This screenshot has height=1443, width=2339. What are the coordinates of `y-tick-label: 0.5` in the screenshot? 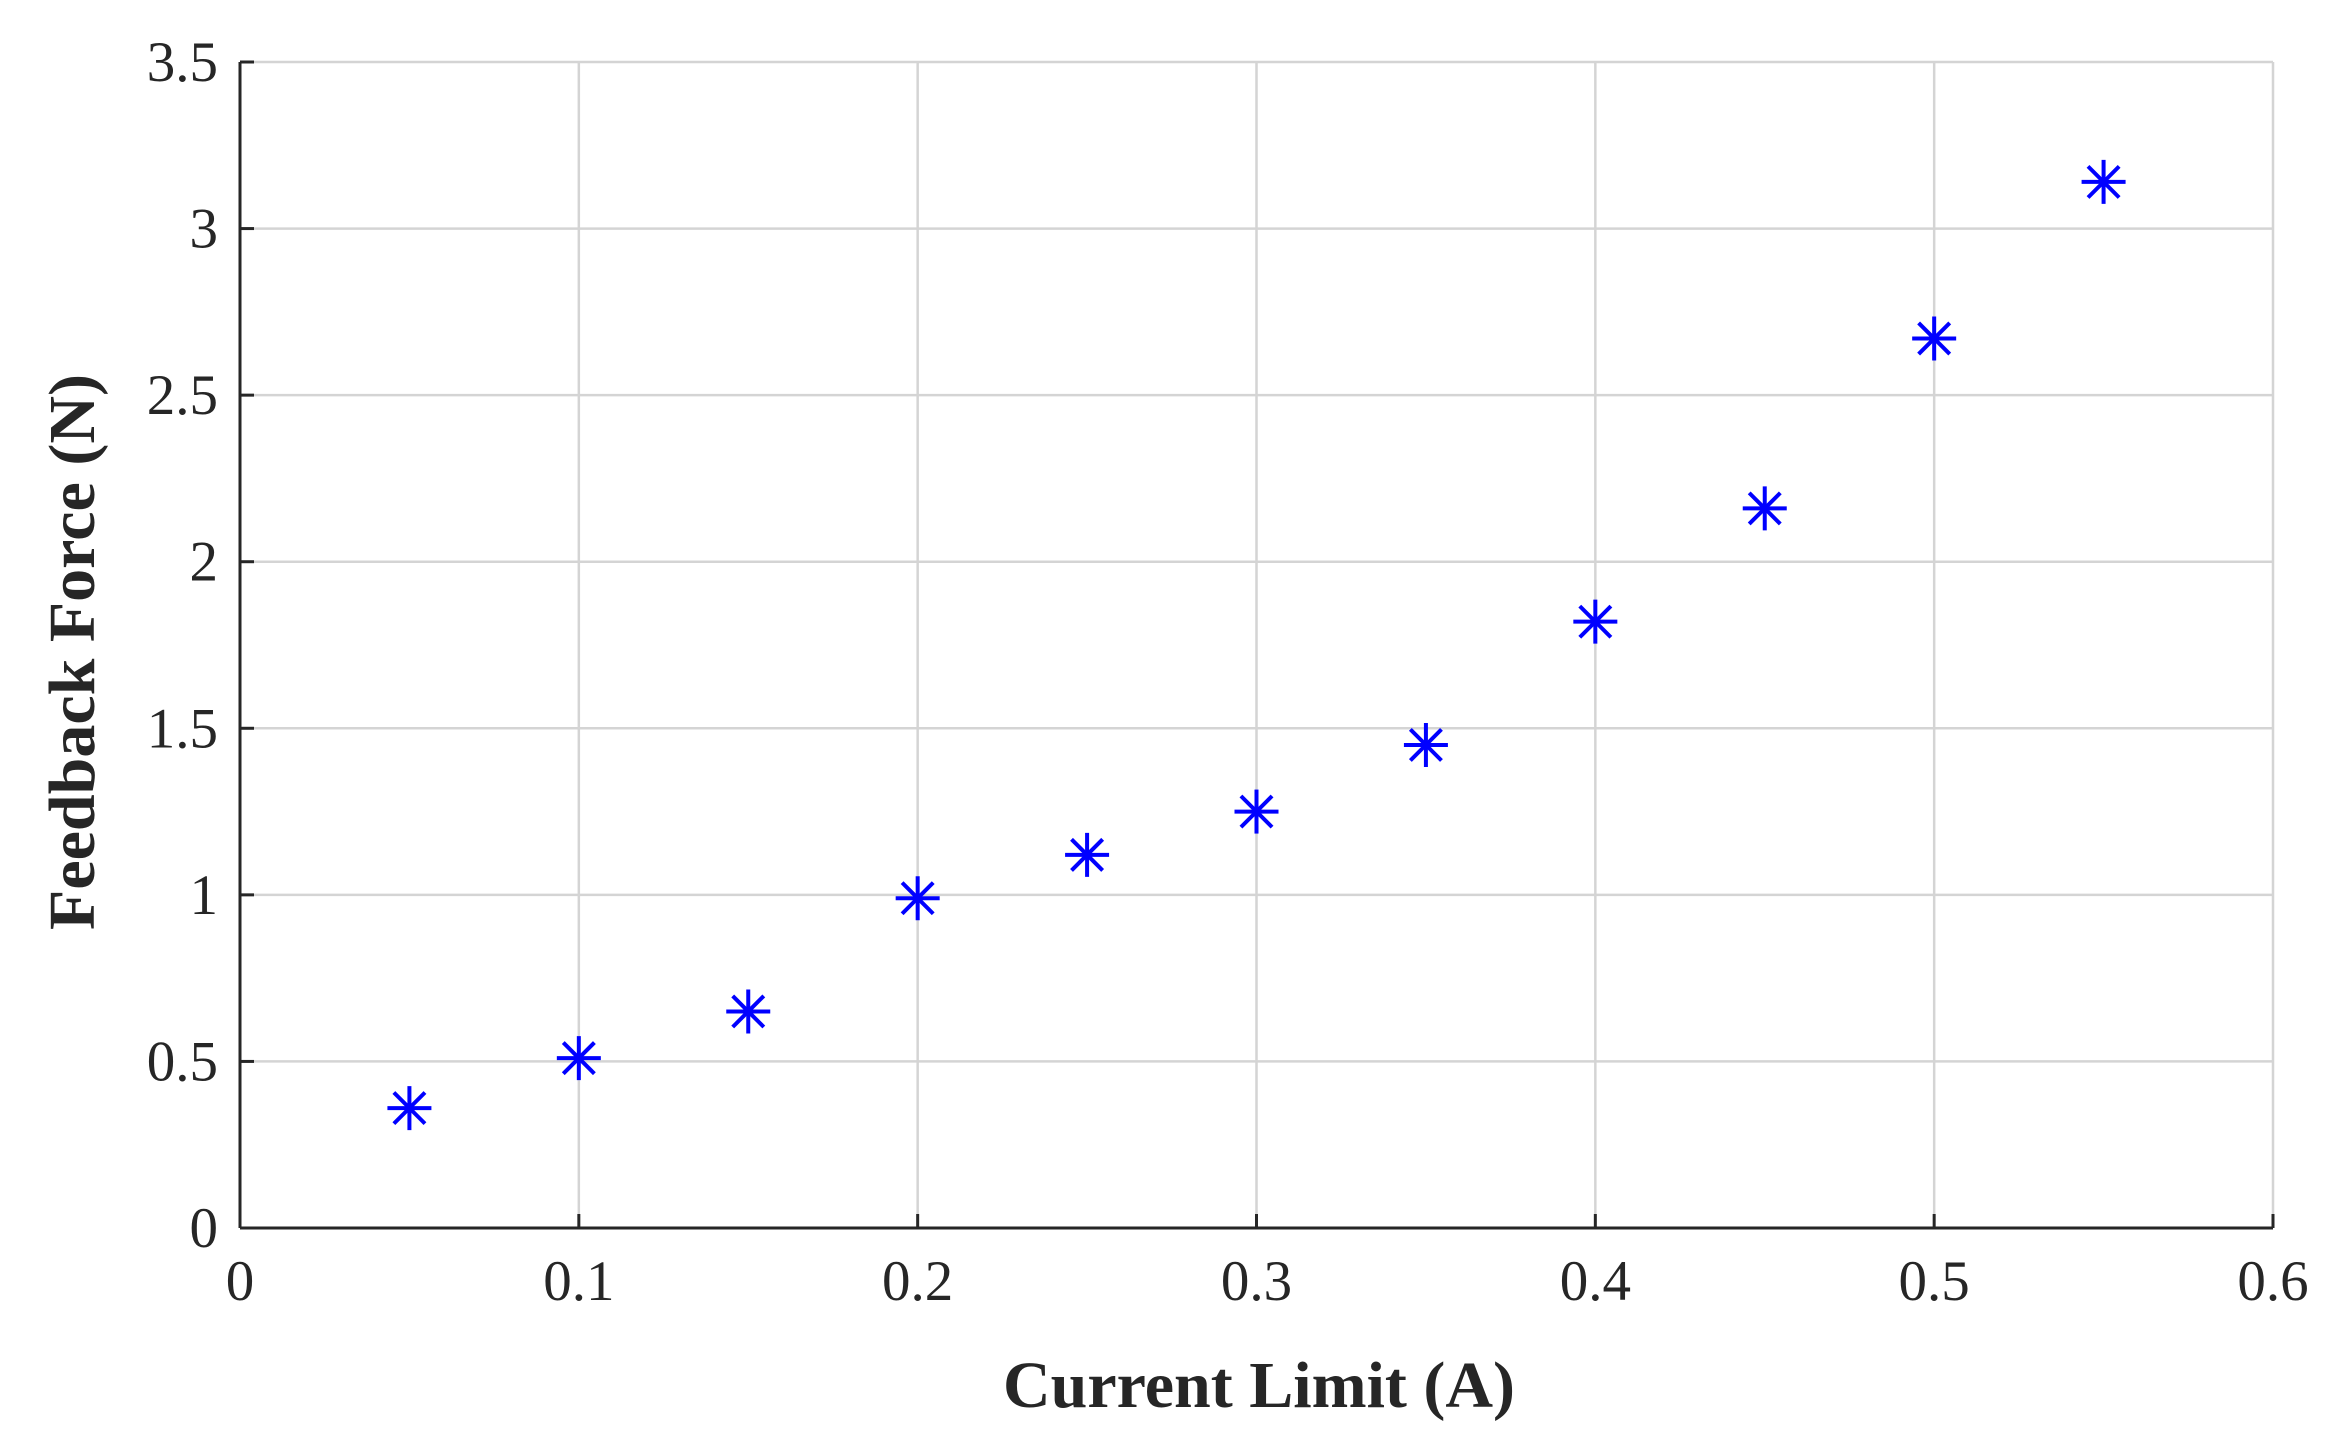 It's located at (182, 1061).